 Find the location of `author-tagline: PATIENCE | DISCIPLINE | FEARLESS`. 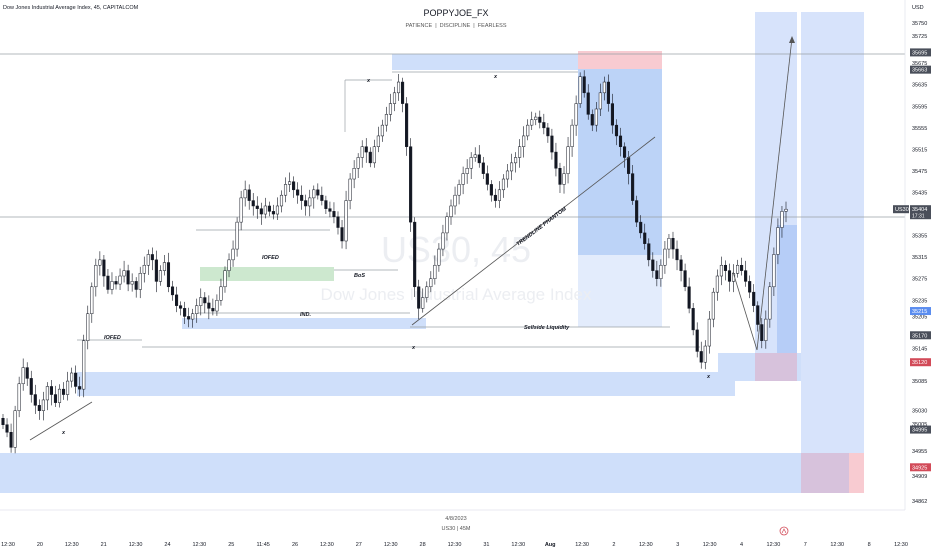

author-tagline: PATIENCE | DISCIPLINE | FEARLESS is located at coordinates (455, 26).